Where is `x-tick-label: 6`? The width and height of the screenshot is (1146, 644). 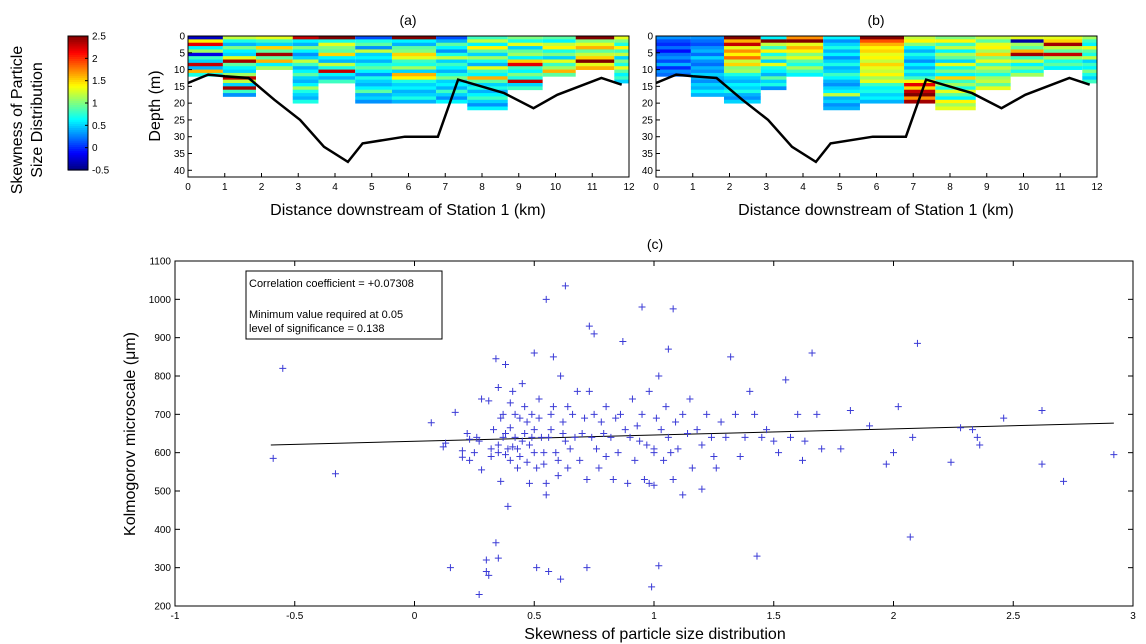 x-tick-label: 6 is located at coordinates (877, 187).